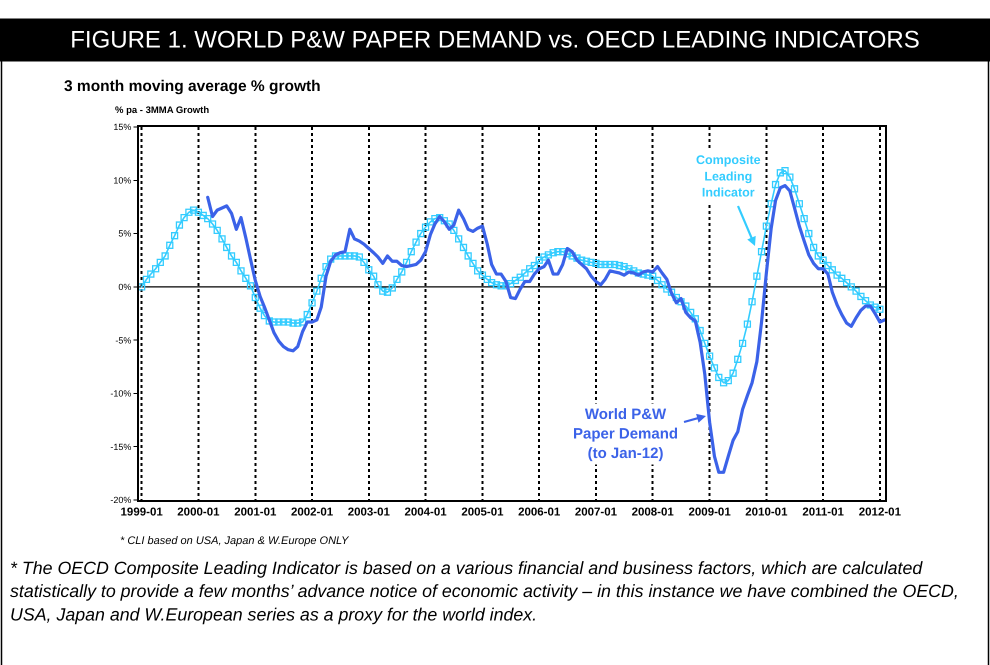  What do you see at coordinates (710, 512) in the screenshot?
I see `x-tick-label: 2009-01` at bounding box center [710, 512].